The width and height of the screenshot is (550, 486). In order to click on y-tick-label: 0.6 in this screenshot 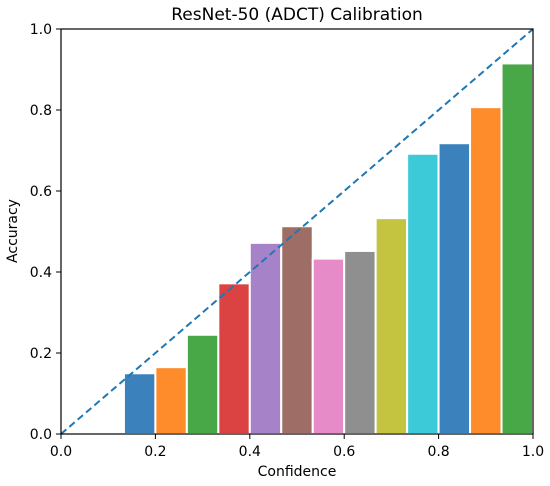, I will do `click(41, 192)`.